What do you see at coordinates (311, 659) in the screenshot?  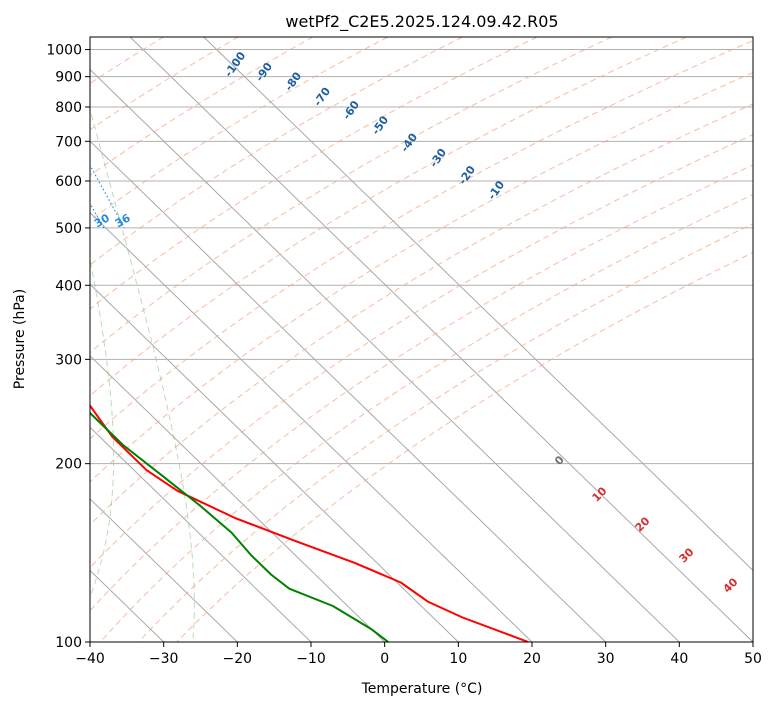 I see `x-tick-label: −10` at bounding box center [311, 659].